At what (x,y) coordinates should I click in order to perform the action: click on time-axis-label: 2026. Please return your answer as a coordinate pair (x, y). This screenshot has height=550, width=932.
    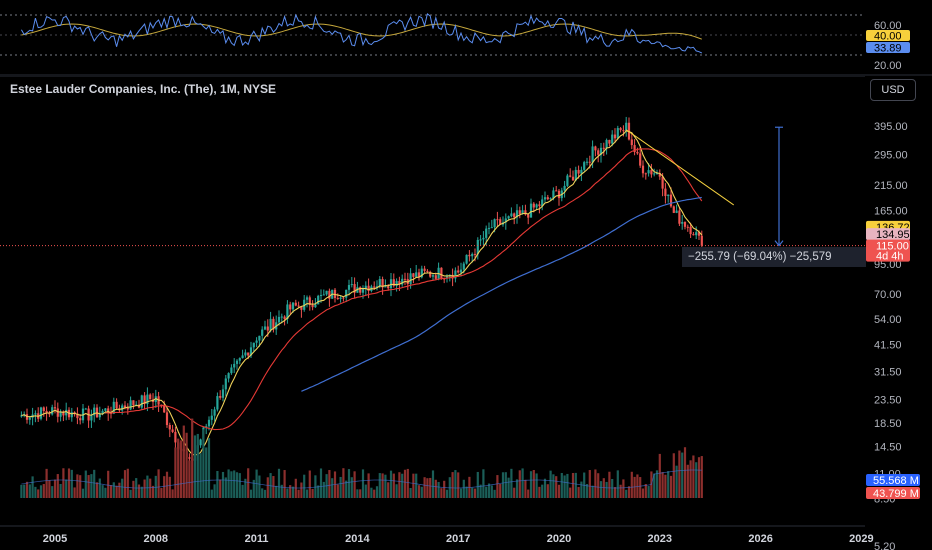
    Looking at the image, I should click on (760, 539).